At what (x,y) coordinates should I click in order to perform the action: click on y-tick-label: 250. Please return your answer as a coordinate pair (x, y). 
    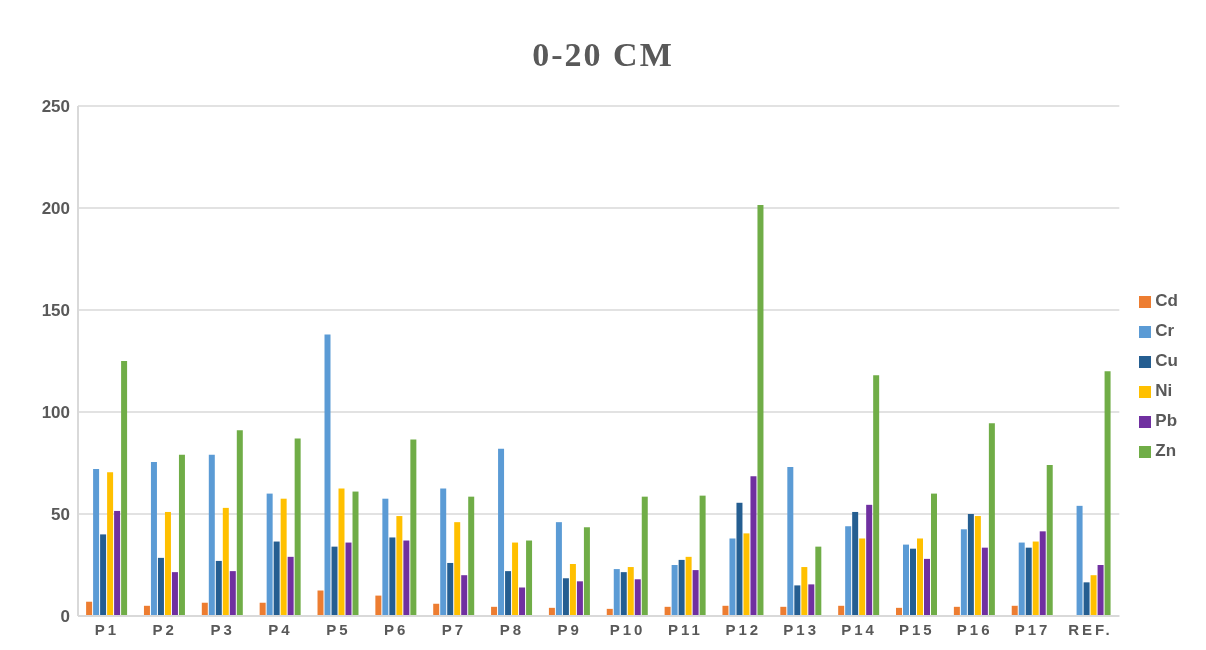
    Looking at the image, I should click on (55, 107).